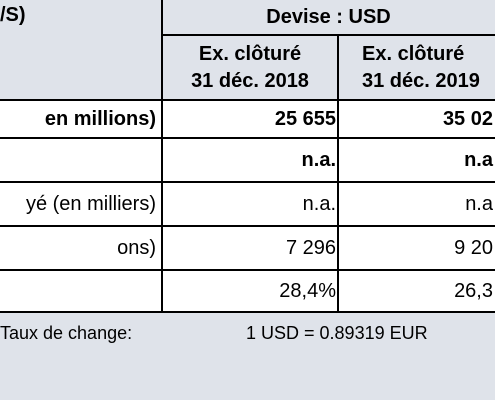  I want to click on exchange-rate-row: Taux de change: 1 USD = 0.89319 EUR, so click(247, 333).